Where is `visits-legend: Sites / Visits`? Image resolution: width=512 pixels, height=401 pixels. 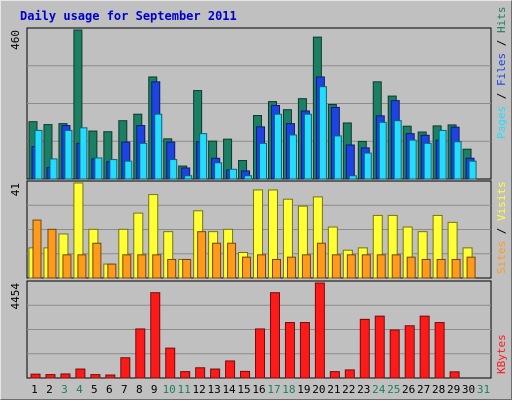
visits-legend: Sites / Visits is located at coordinates (501, 227).